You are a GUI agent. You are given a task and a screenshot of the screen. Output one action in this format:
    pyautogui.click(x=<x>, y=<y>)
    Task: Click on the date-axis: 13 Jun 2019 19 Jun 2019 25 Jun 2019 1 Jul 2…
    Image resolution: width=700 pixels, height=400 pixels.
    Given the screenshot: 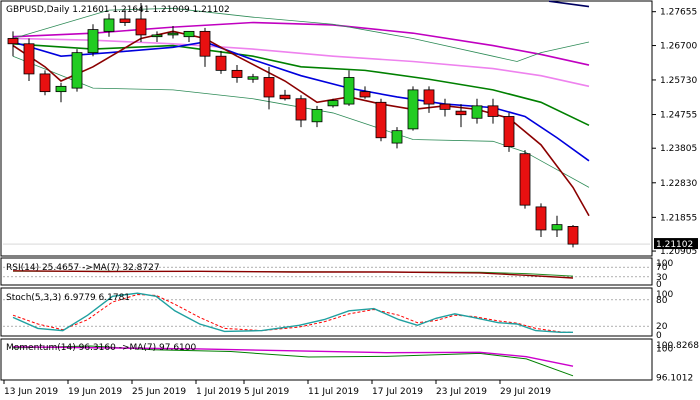 What is the action you would take?
    pyautogui.click(x=277, y=388)
    